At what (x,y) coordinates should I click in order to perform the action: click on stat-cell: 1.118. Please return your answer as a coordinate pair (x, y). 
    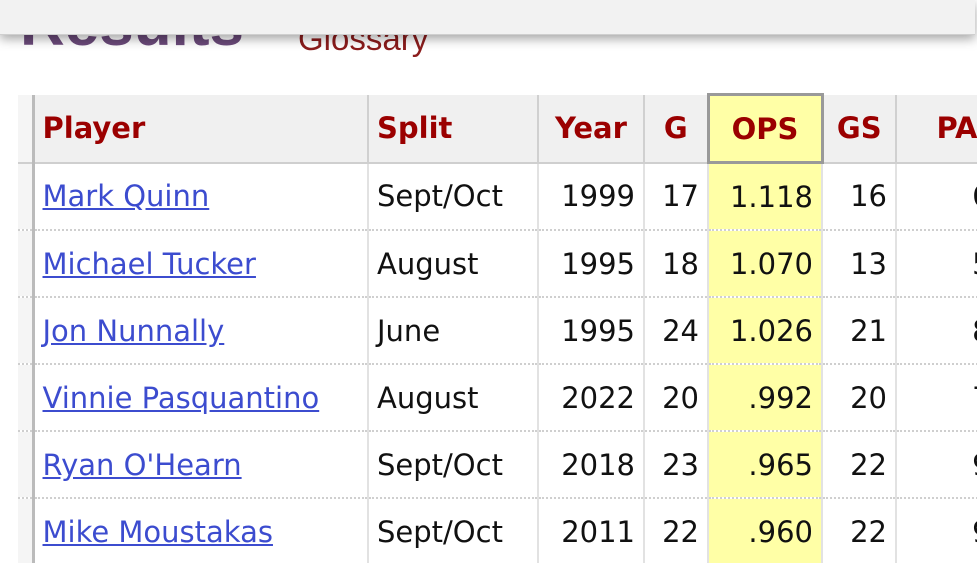
    Looking at the image, I should click on (765, 196).